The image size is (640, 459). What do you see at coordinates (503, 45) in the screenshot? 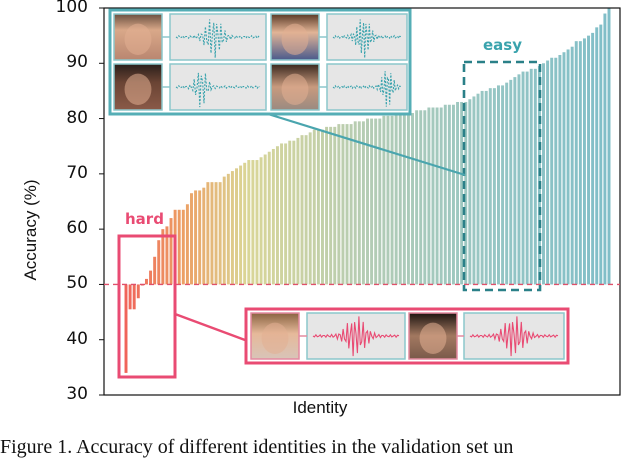
I see `easy-label: easy` at bounding box center [503, 45].